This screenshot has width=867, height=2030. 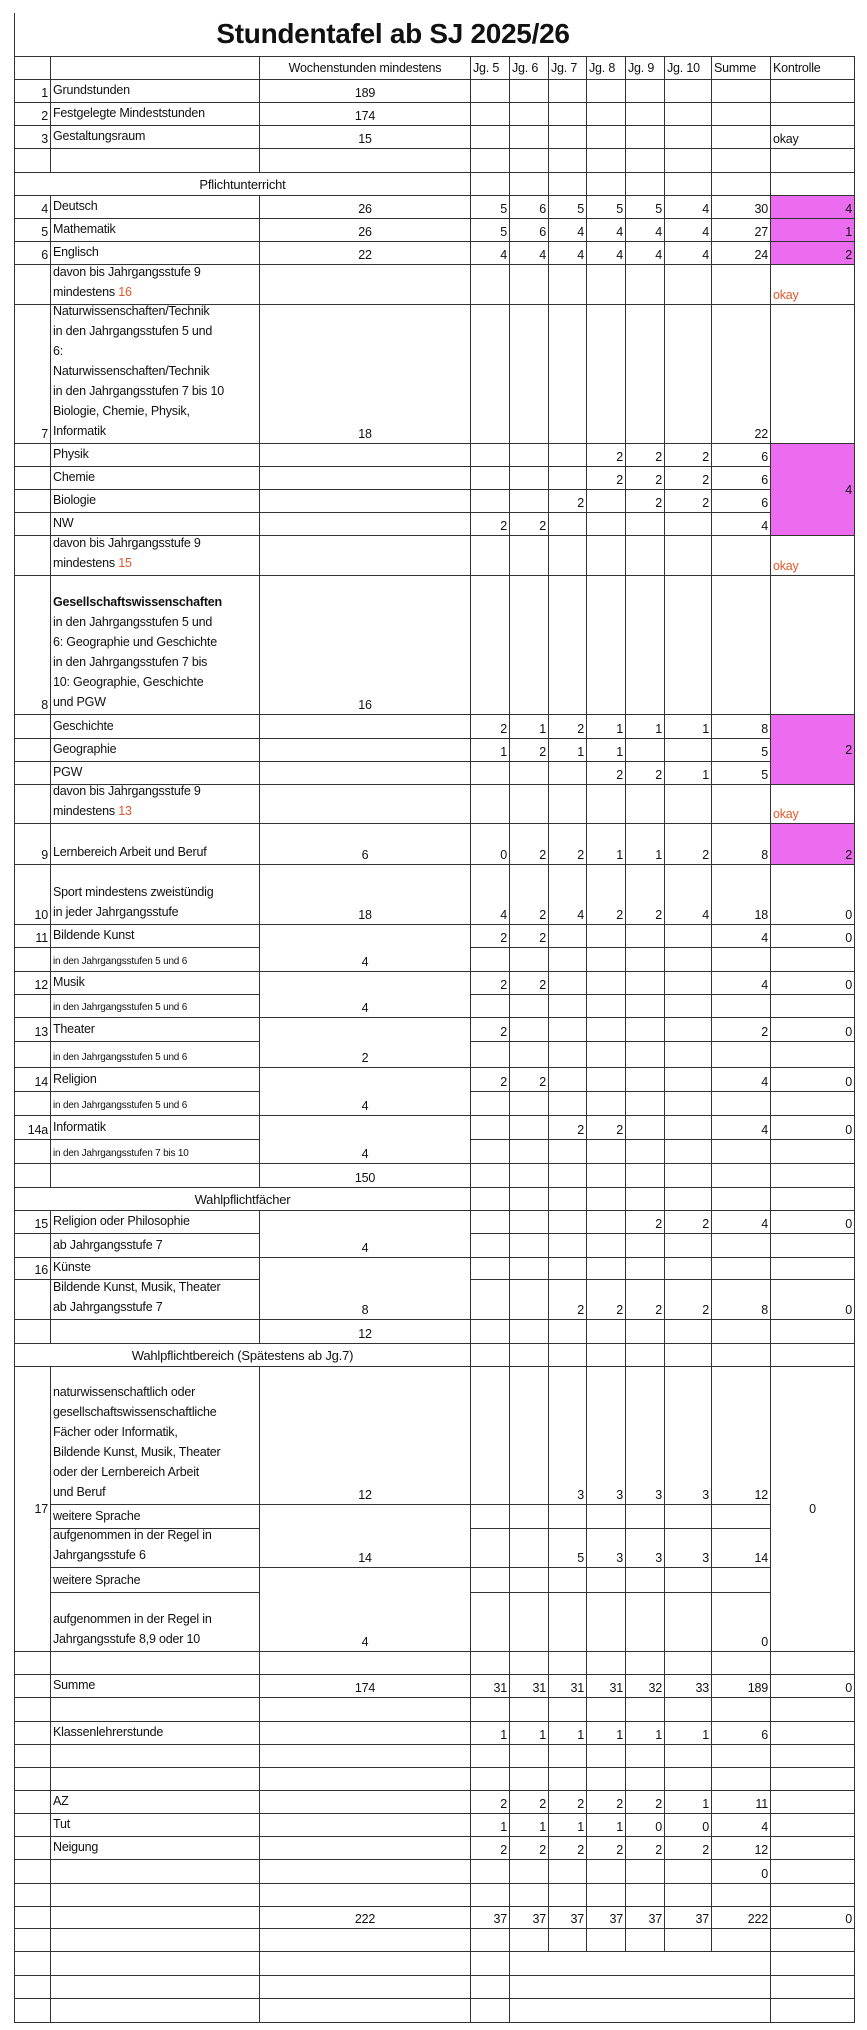 I want to click on jg10-hours: 2, so click(x=688, y=844).